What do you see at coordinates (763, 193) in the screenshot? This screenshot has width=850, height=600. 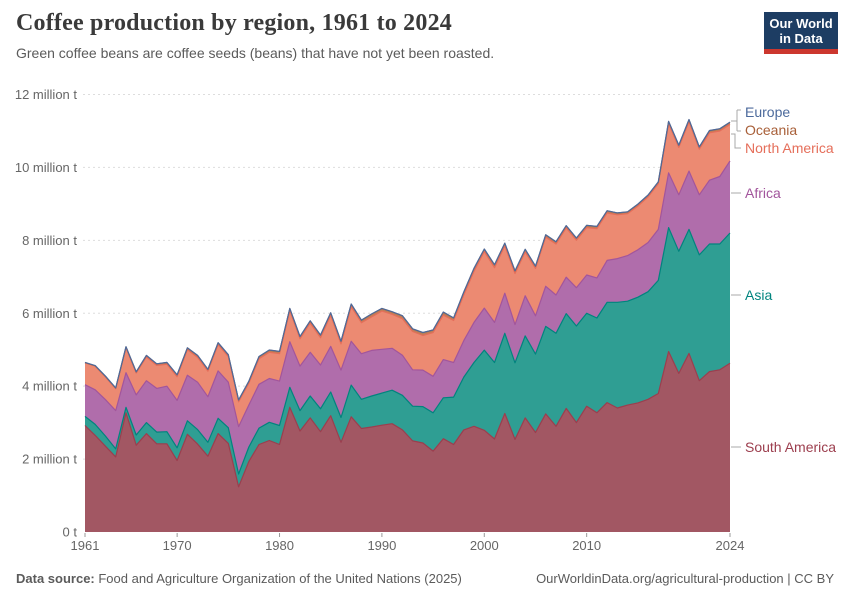 I see `legend-label-africa: Africa` at bounding box center [763, 193].